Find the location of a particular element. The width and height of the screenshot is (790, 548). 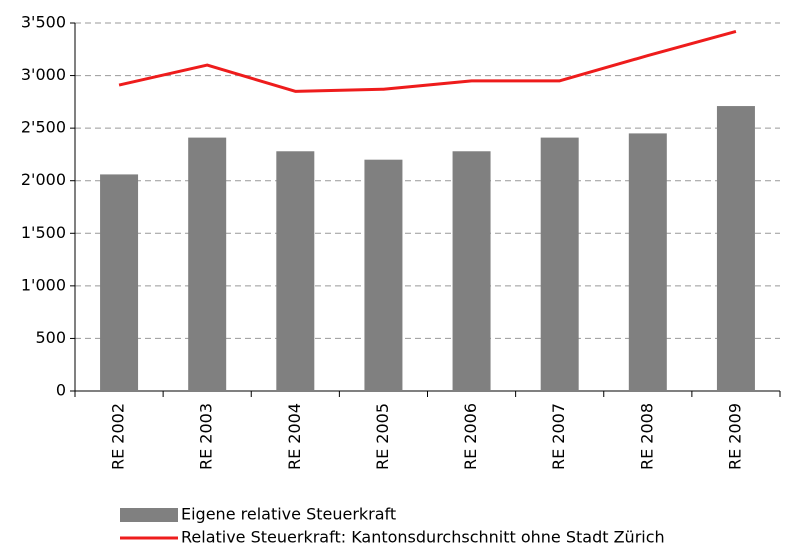

y-tick-label: 2'000 is located at coordinates (43, 179).